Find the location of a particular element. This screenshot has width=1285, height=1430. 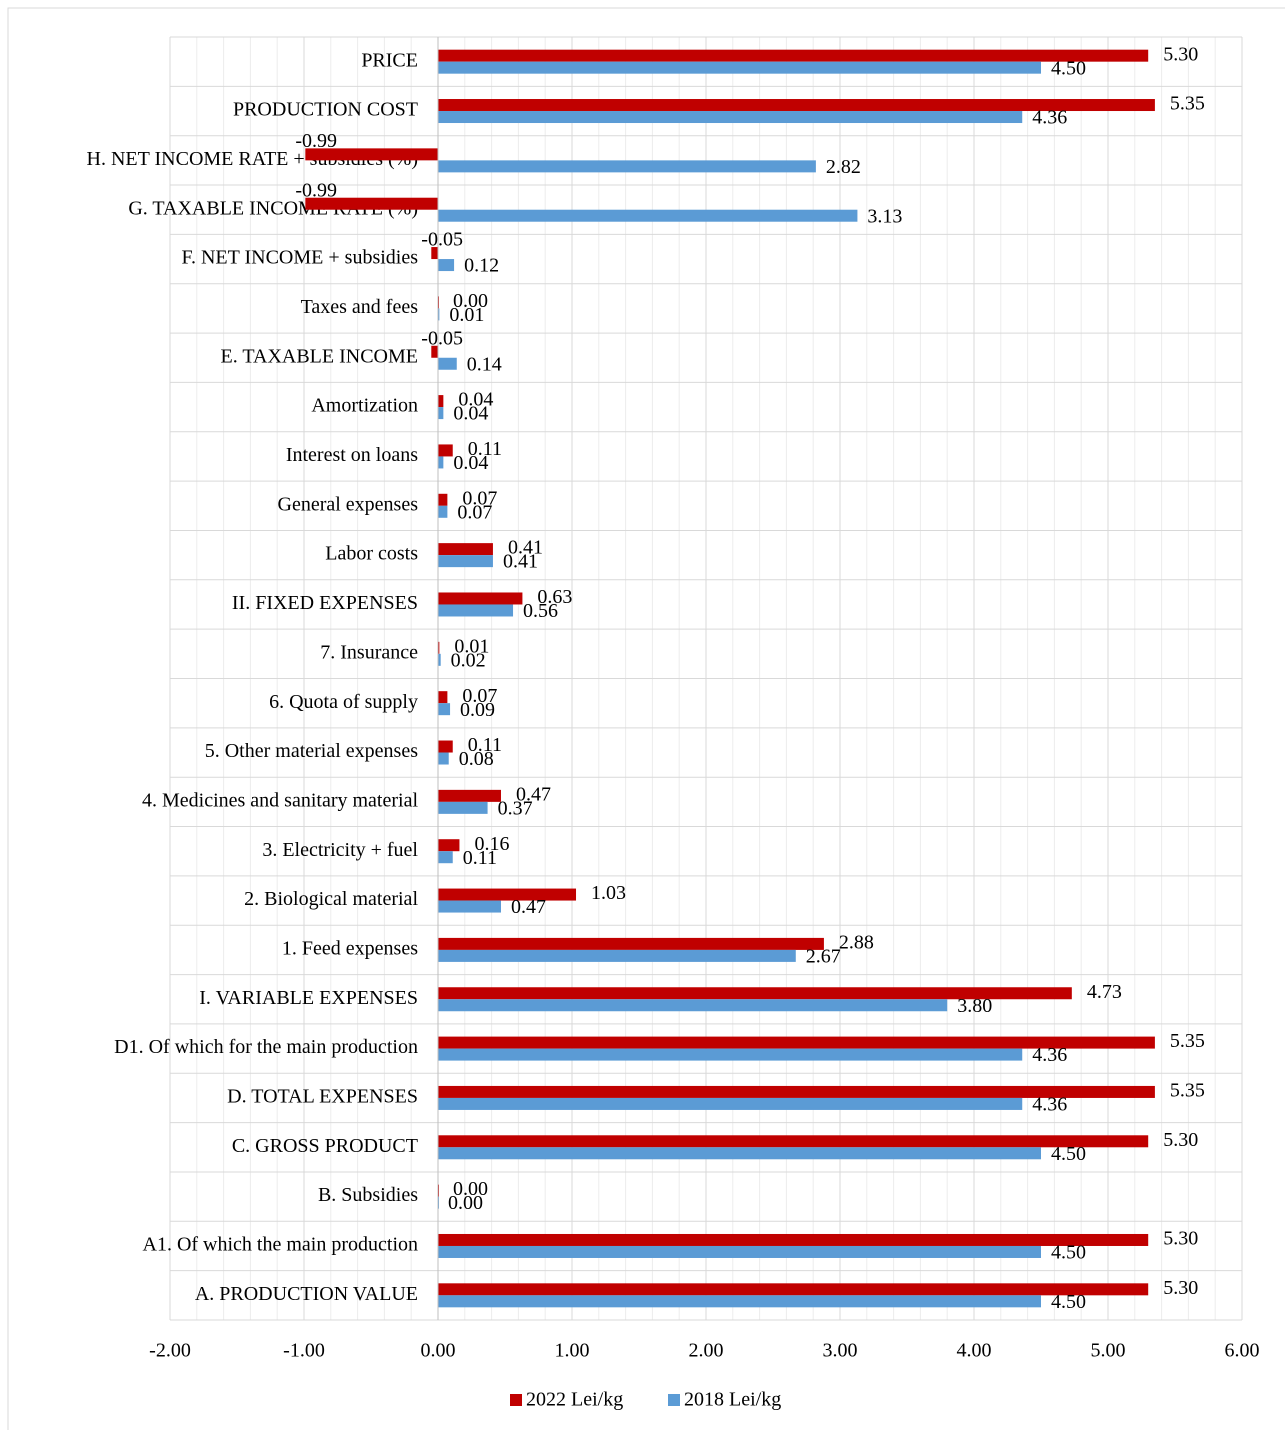

y-tick-label: Amortization is located at coordinates (364, 406).